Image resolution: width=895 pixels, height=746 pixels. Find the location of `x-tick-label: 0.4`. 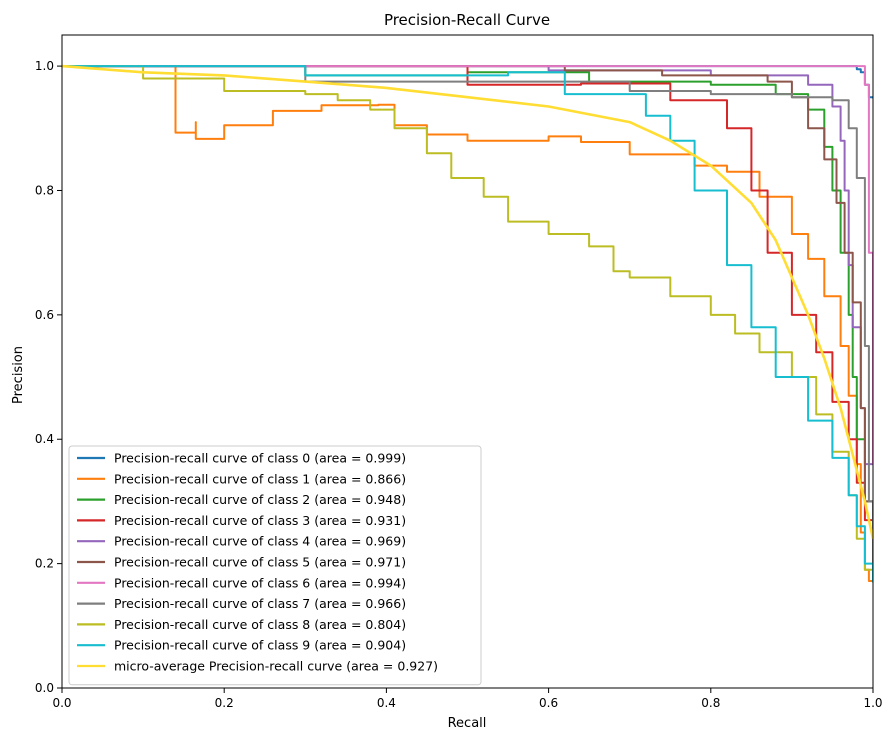

x-tick-label: 0.4 is located at coordinates (386, 703).